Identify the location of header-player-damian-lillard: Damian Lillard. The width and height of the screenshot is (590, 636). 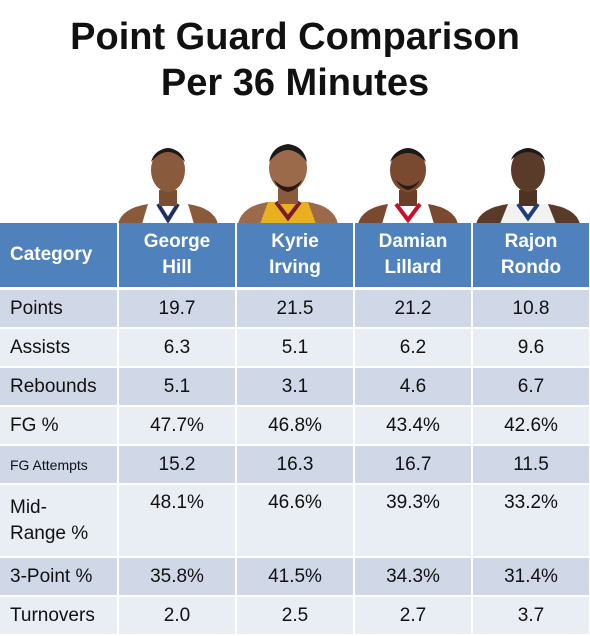
(413, 256).